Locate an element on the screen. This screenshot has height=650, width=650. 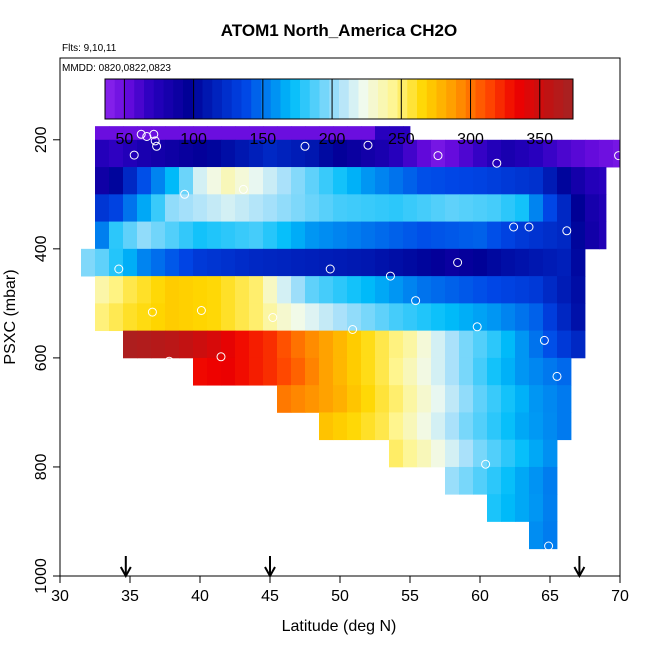
colorbar-tick-label: 350 is located at coordinates (539, 139).